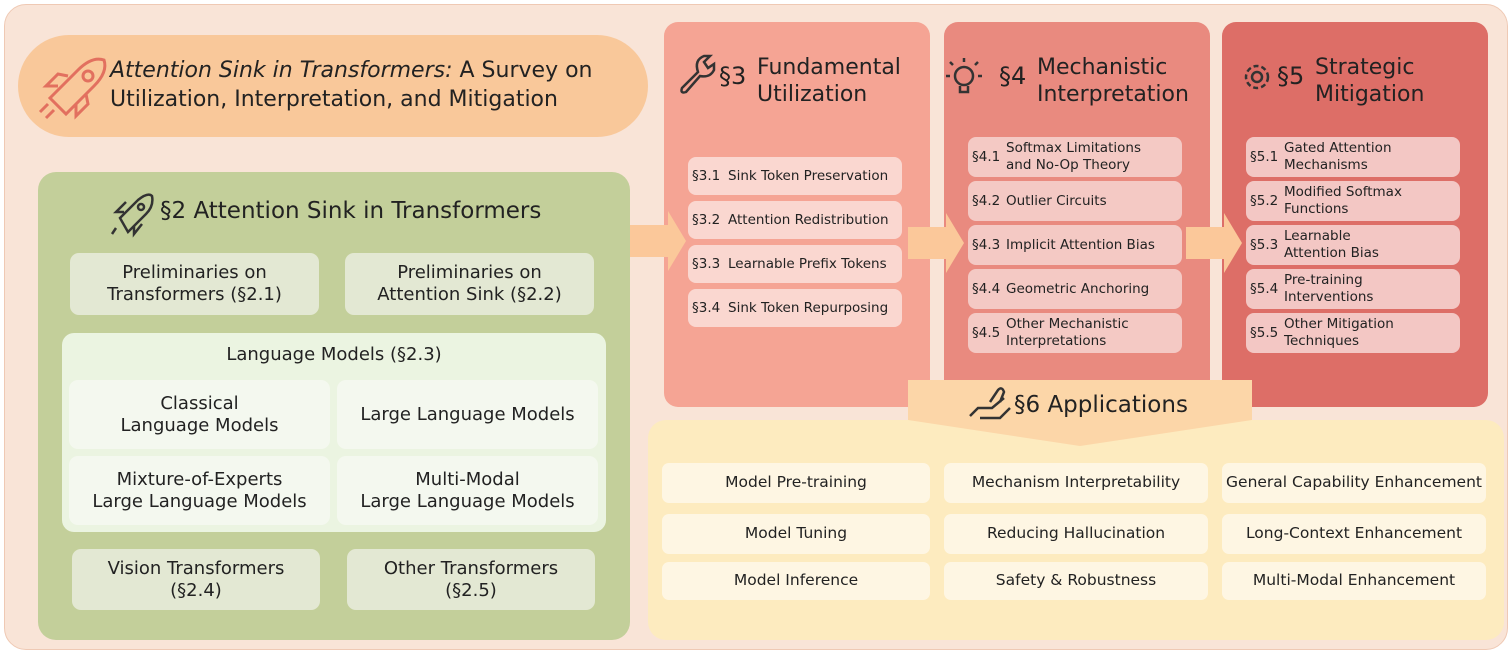 This screenshot has width=1512, height=654. I want to click on subsection-number: §3.1, so click(706, 175).